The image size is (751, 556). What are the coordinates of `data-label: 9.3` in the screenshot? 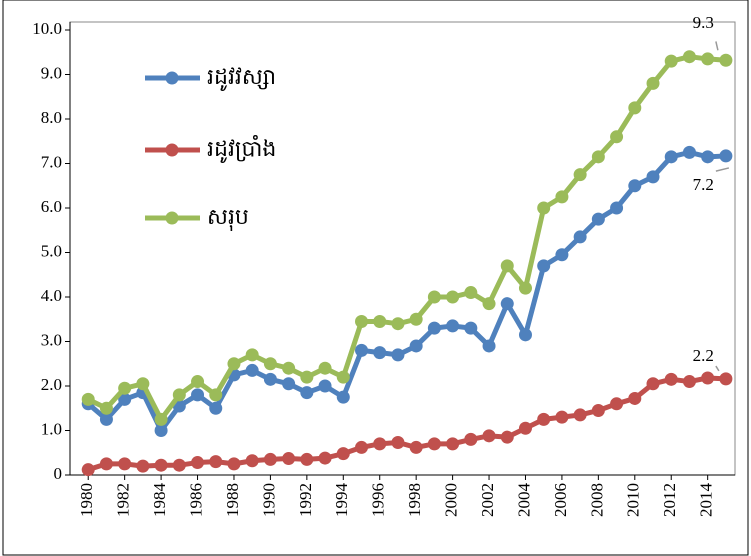 It's located at (703, 22).